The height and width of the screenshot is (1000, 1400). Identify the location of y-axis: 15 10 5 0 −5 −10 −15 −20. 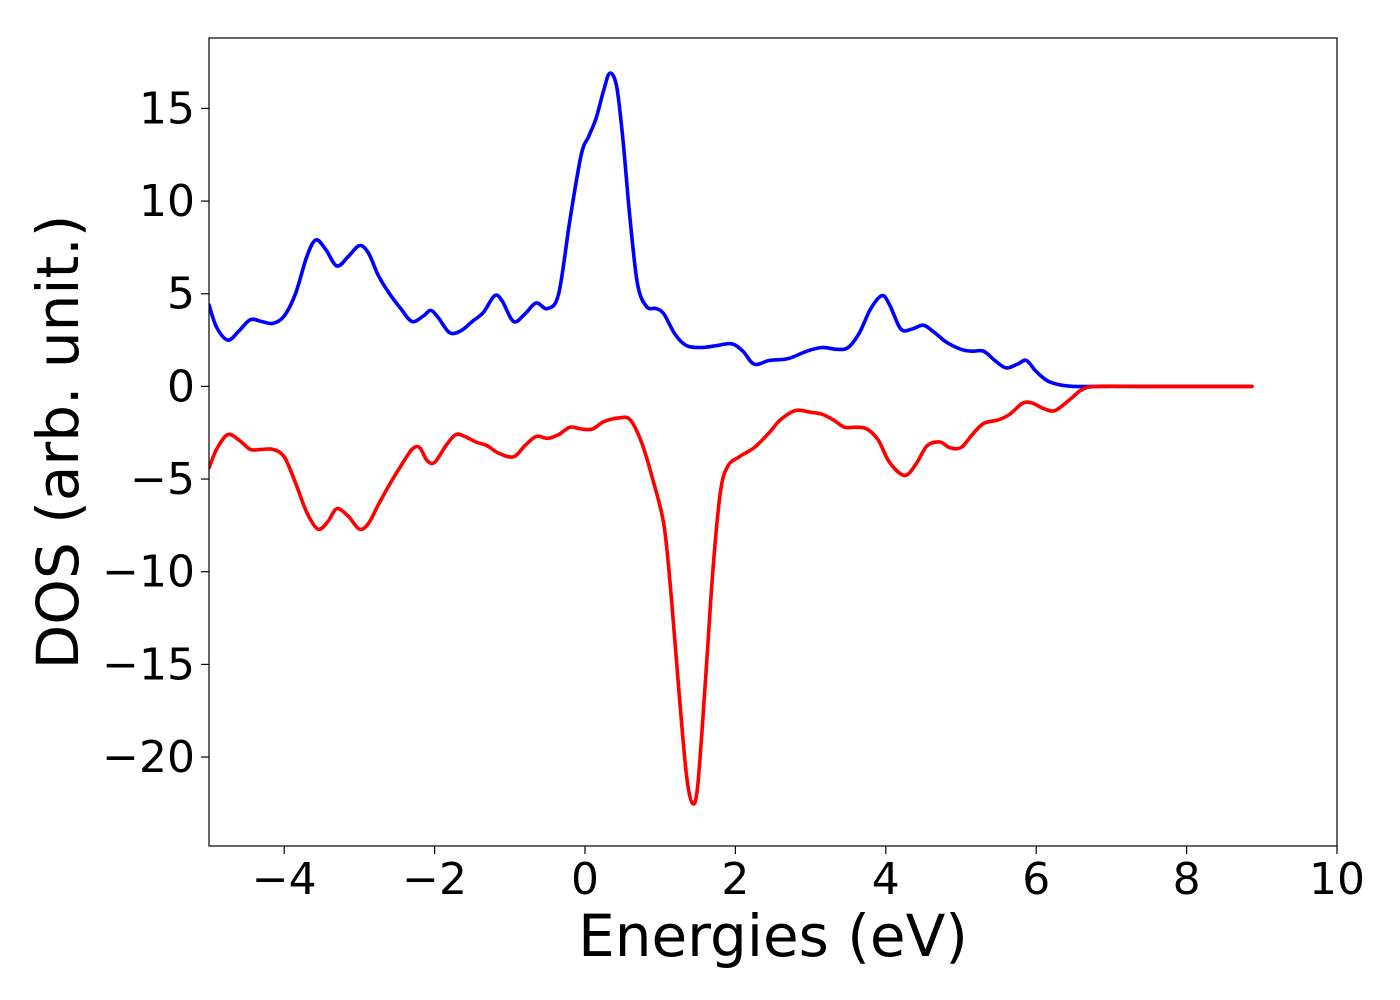
(155, 433).